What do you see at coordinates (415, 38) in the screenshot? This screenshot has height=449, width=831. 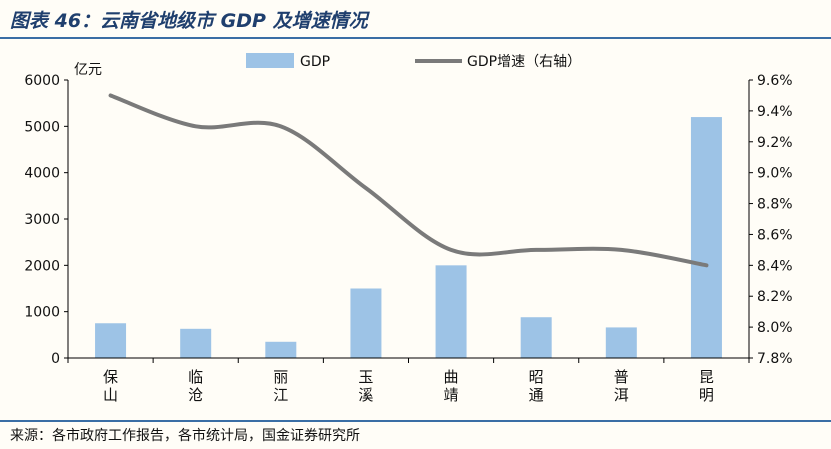 I see `title-rule` at bounding box center [415, 38].